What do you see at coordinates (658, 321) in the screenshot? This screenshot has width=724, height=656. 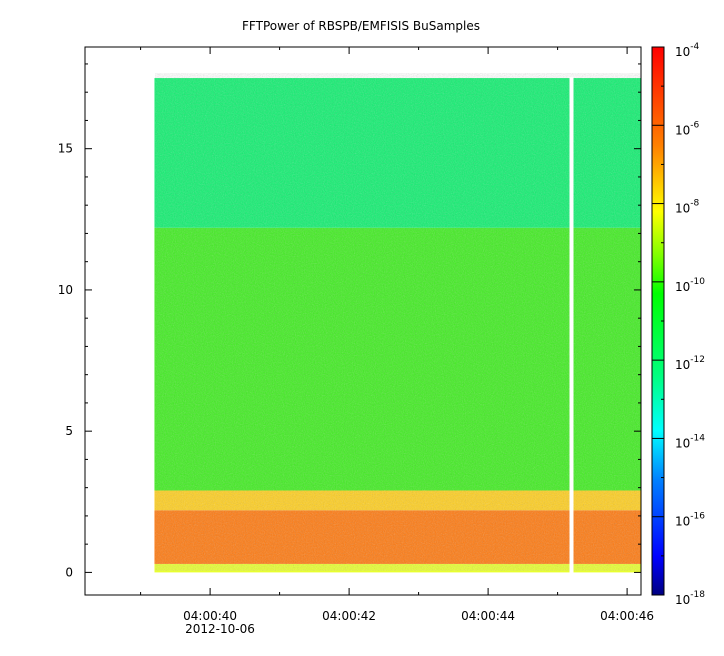 I see `colorbar` at bounding box center [658, 321].